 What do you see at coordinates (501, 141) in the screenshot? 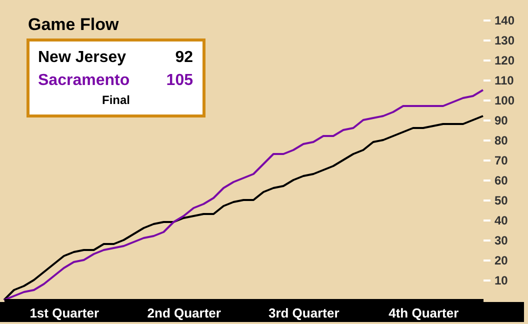
I see `y-tick-label: 80` at bounding box center [501, 141].